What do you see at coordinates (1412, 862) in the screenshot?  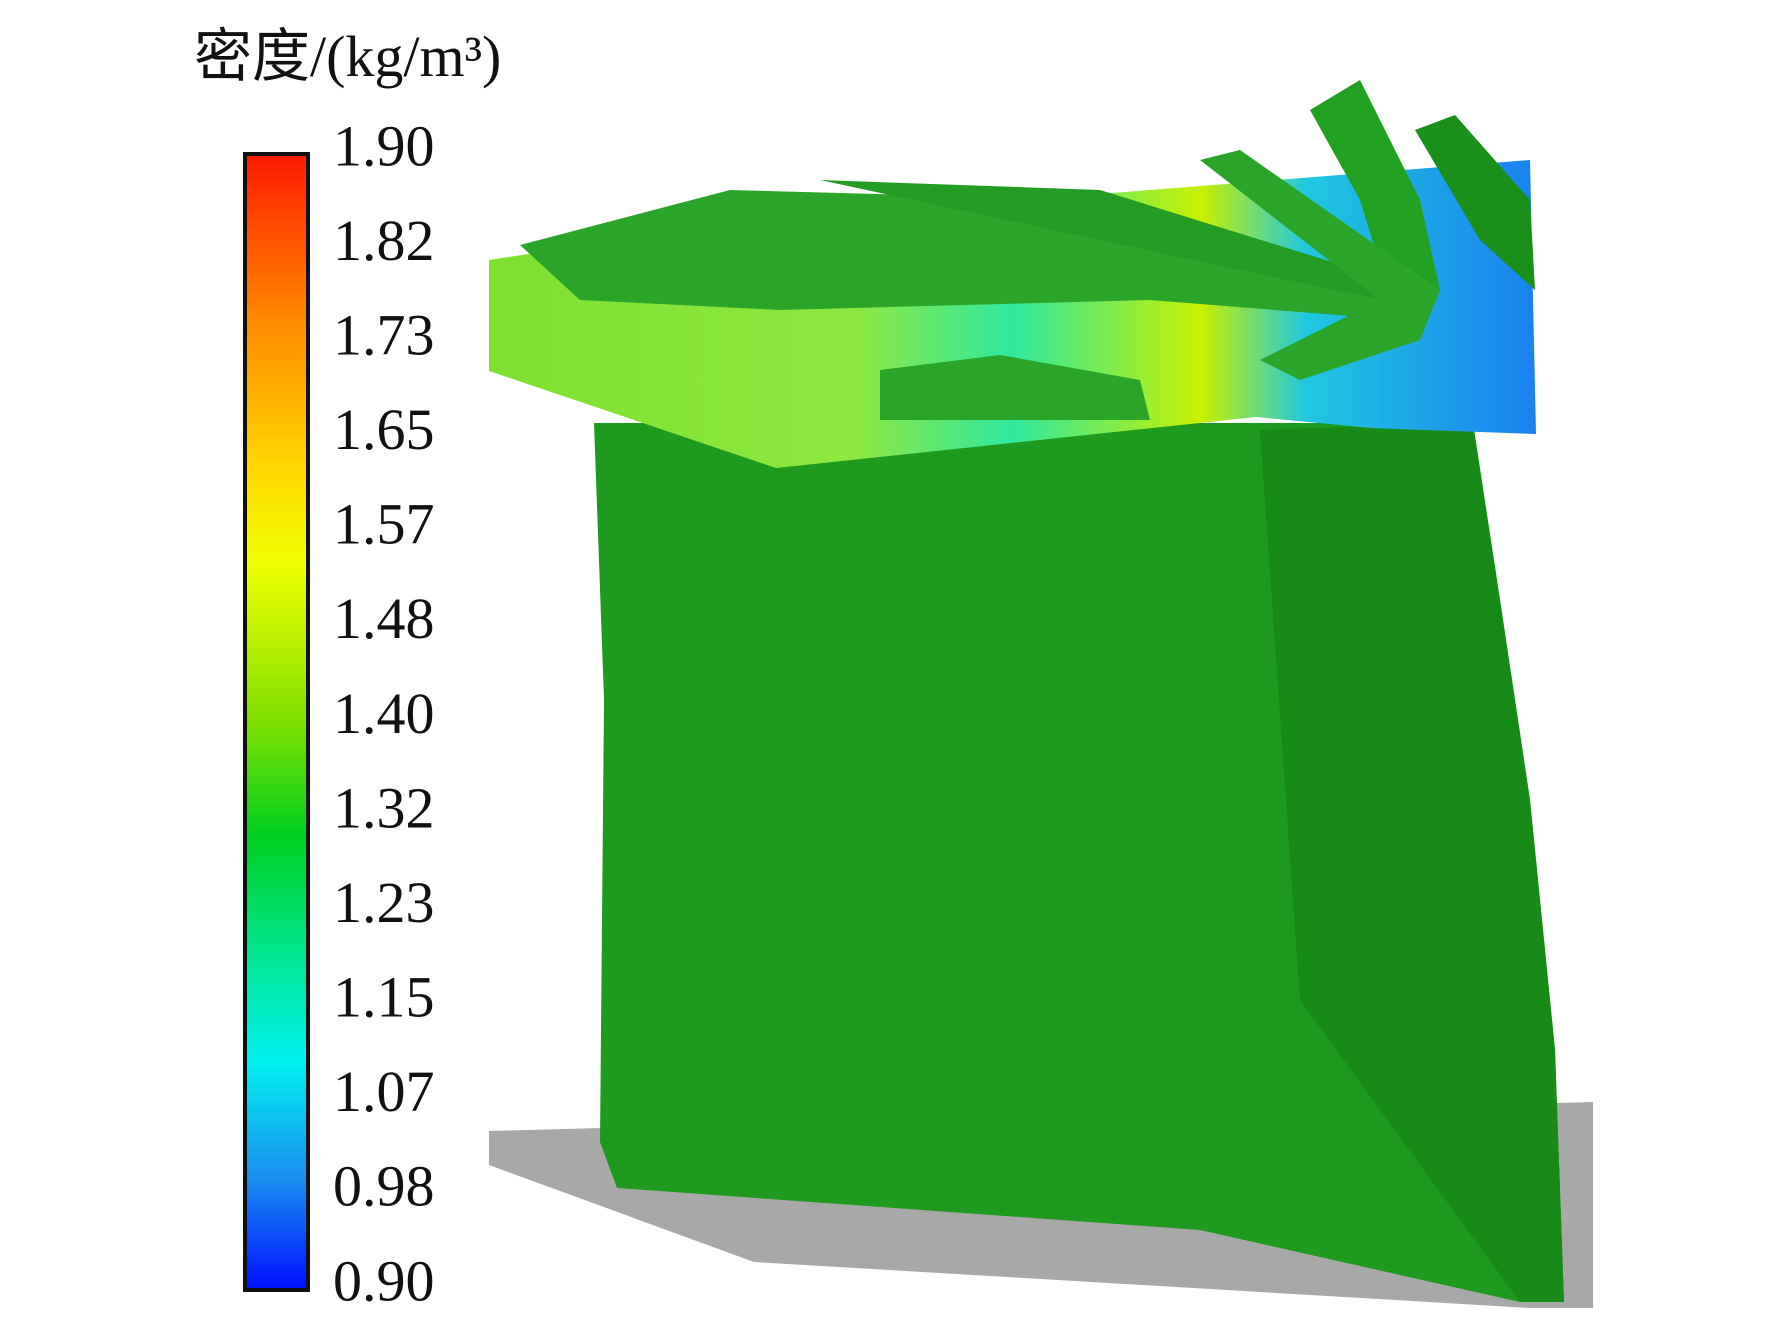 I see `blade-side` at bounding box center [1412, 862].